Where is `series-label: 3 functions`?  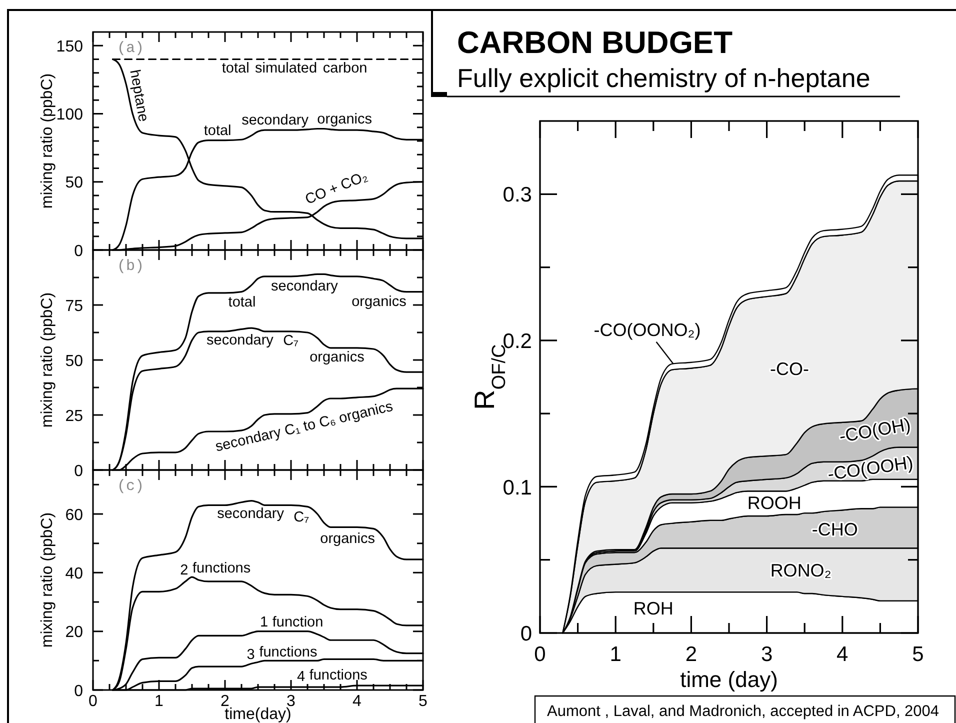 series-label: 3 functions is located at coordinates (282, 653).